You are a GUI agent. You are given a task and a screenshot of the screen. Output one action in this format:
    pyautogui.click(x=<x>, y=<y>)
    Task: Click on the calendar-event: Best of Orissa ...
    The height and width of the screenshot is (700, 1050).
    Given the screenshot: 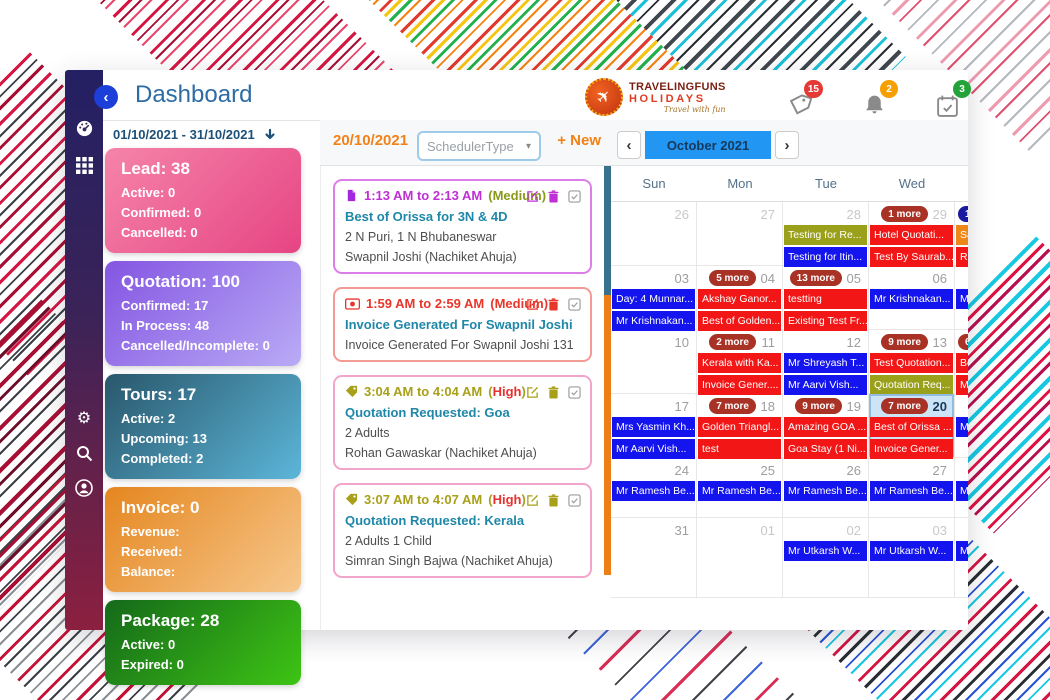 What is the action you would take?
    pyautogui.click(x=911, y=427)
    